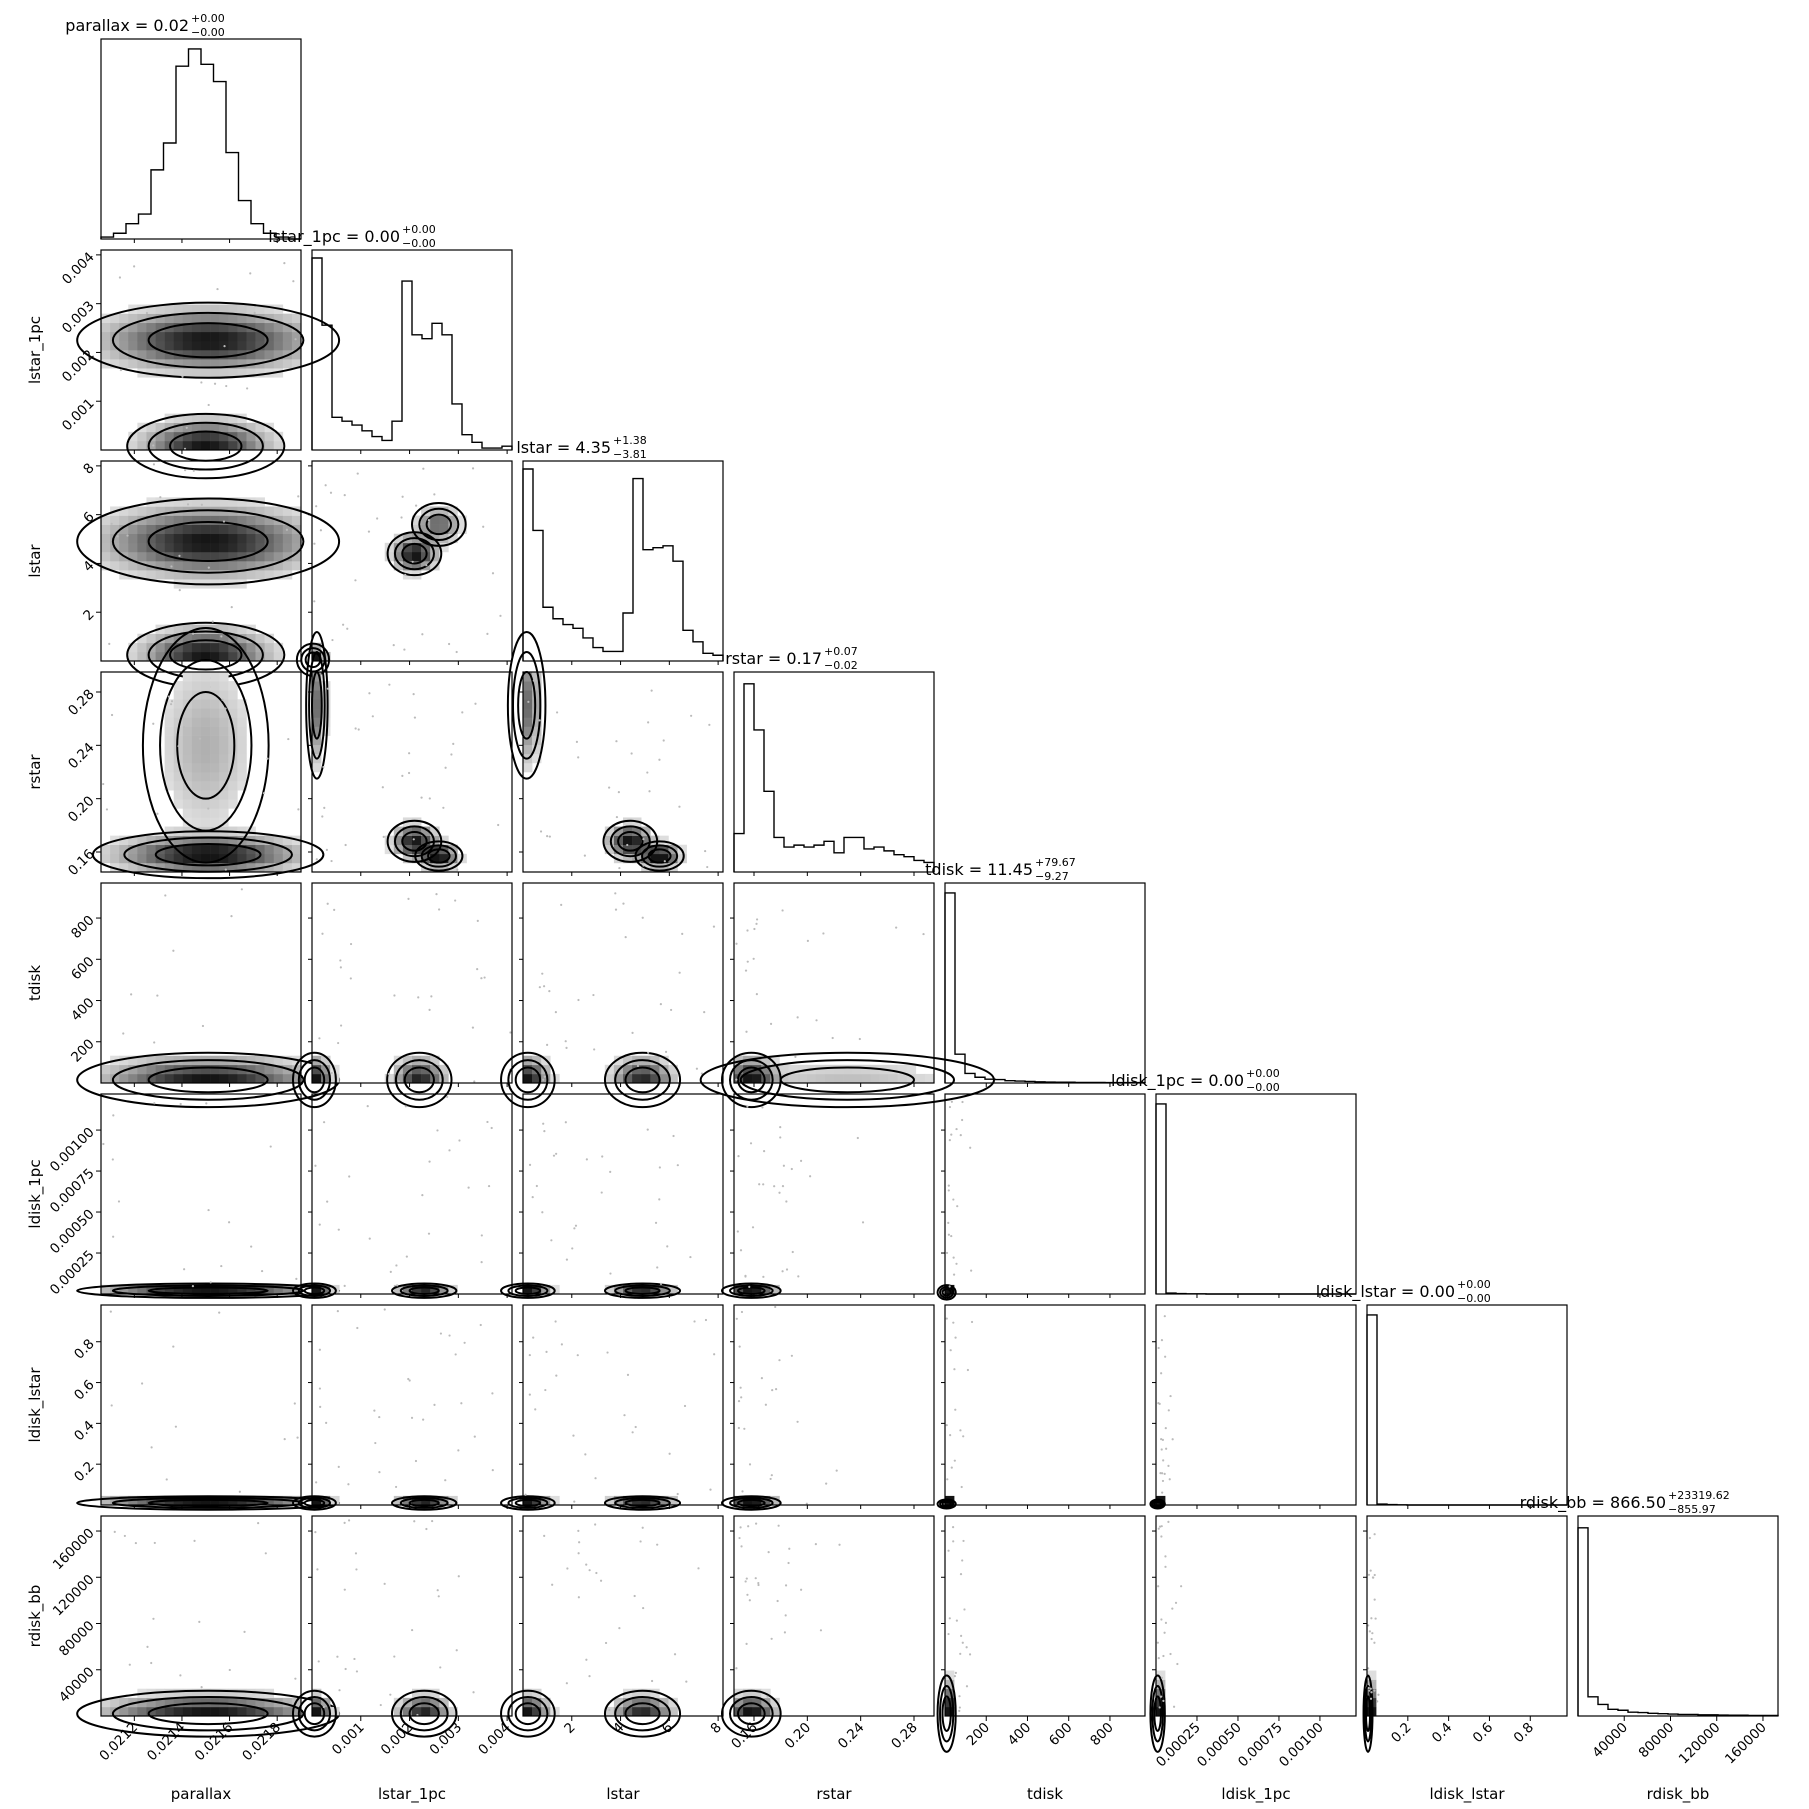  I want to click on joint-panel-tdisk-vs-rstar, so click(847, 995).